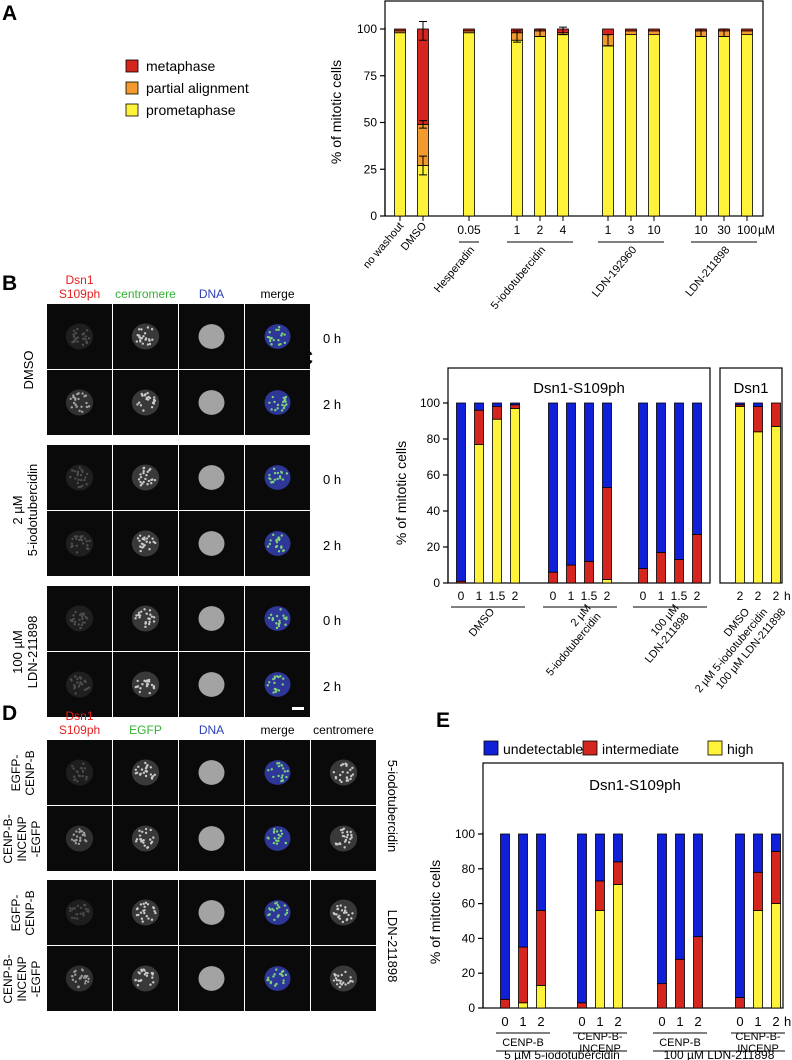 Image resolution: width=792 pixels, height=1060 pixels. Describe the element at coordinates (747, 230) in the screenshot. I see `panel-a-category-label: 100` at that location.